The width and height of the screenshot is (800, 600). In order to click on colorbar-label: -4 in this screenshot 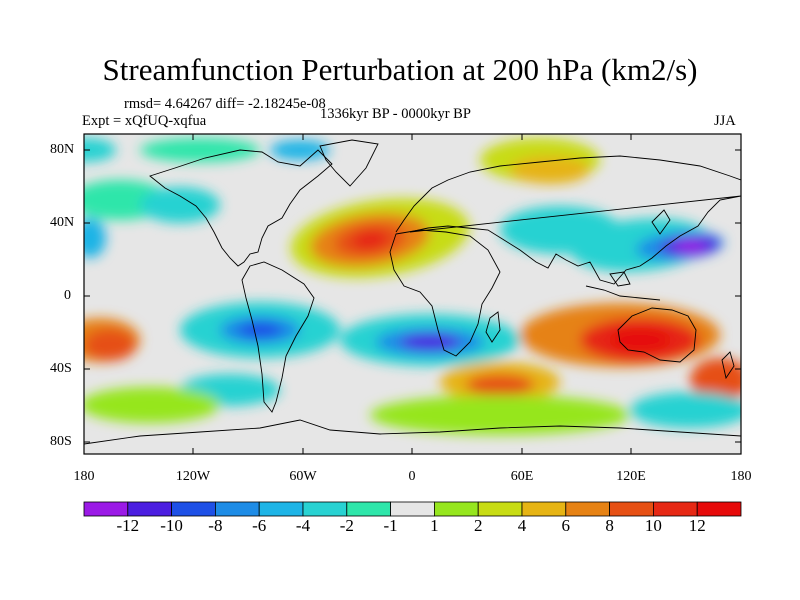, I will do `click(303, 525)`.